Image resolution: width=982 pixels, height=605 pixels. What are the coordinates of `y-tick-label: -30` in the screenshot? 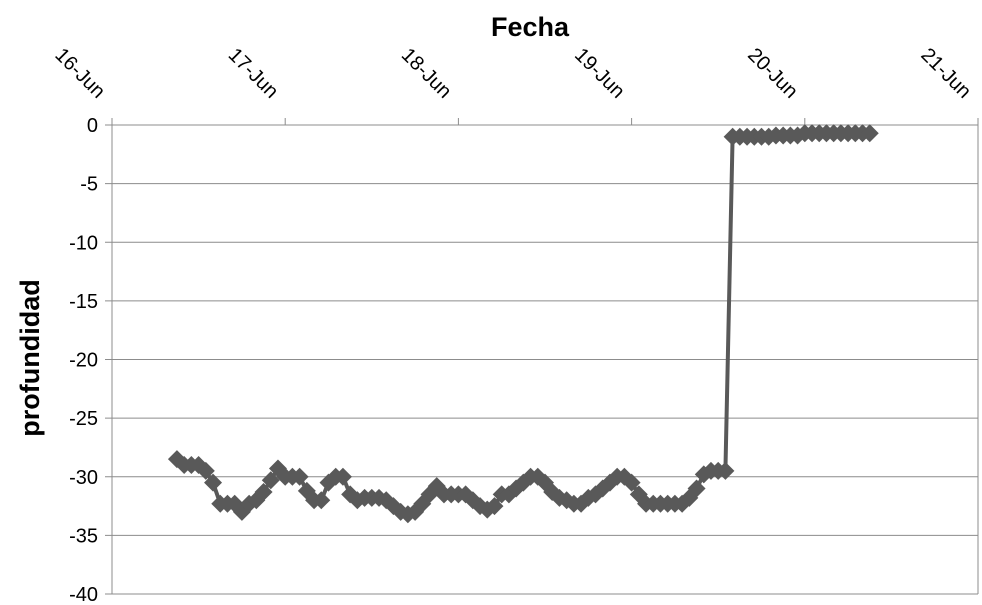 It's located at (83, 478).